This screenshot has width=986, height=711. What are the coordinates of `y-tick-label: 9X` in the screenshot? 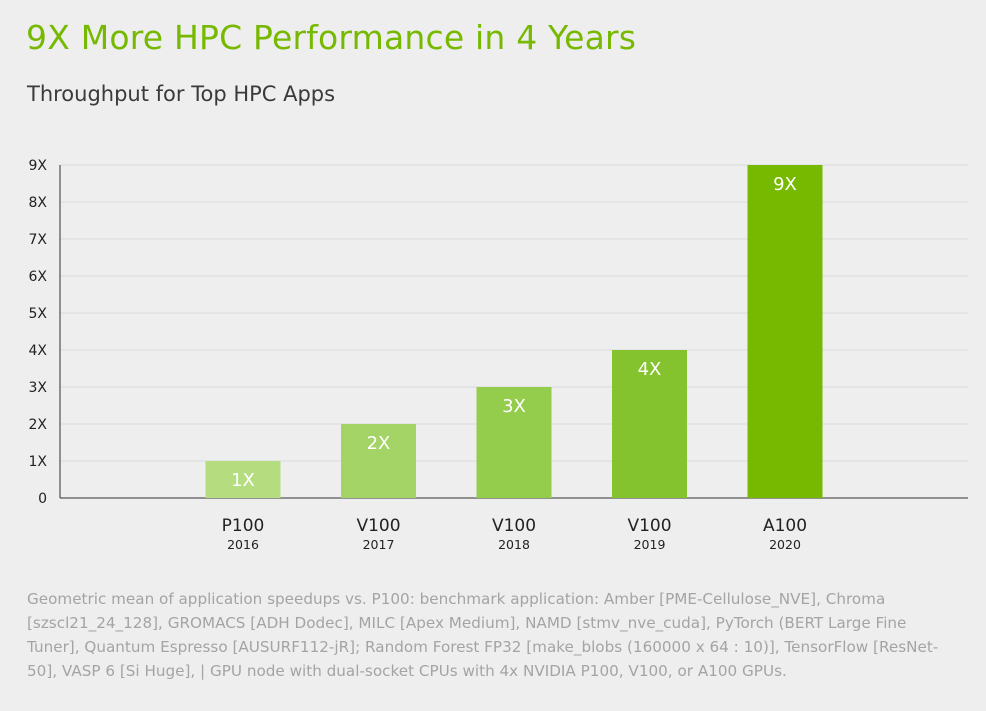 It's located at (38, 166).